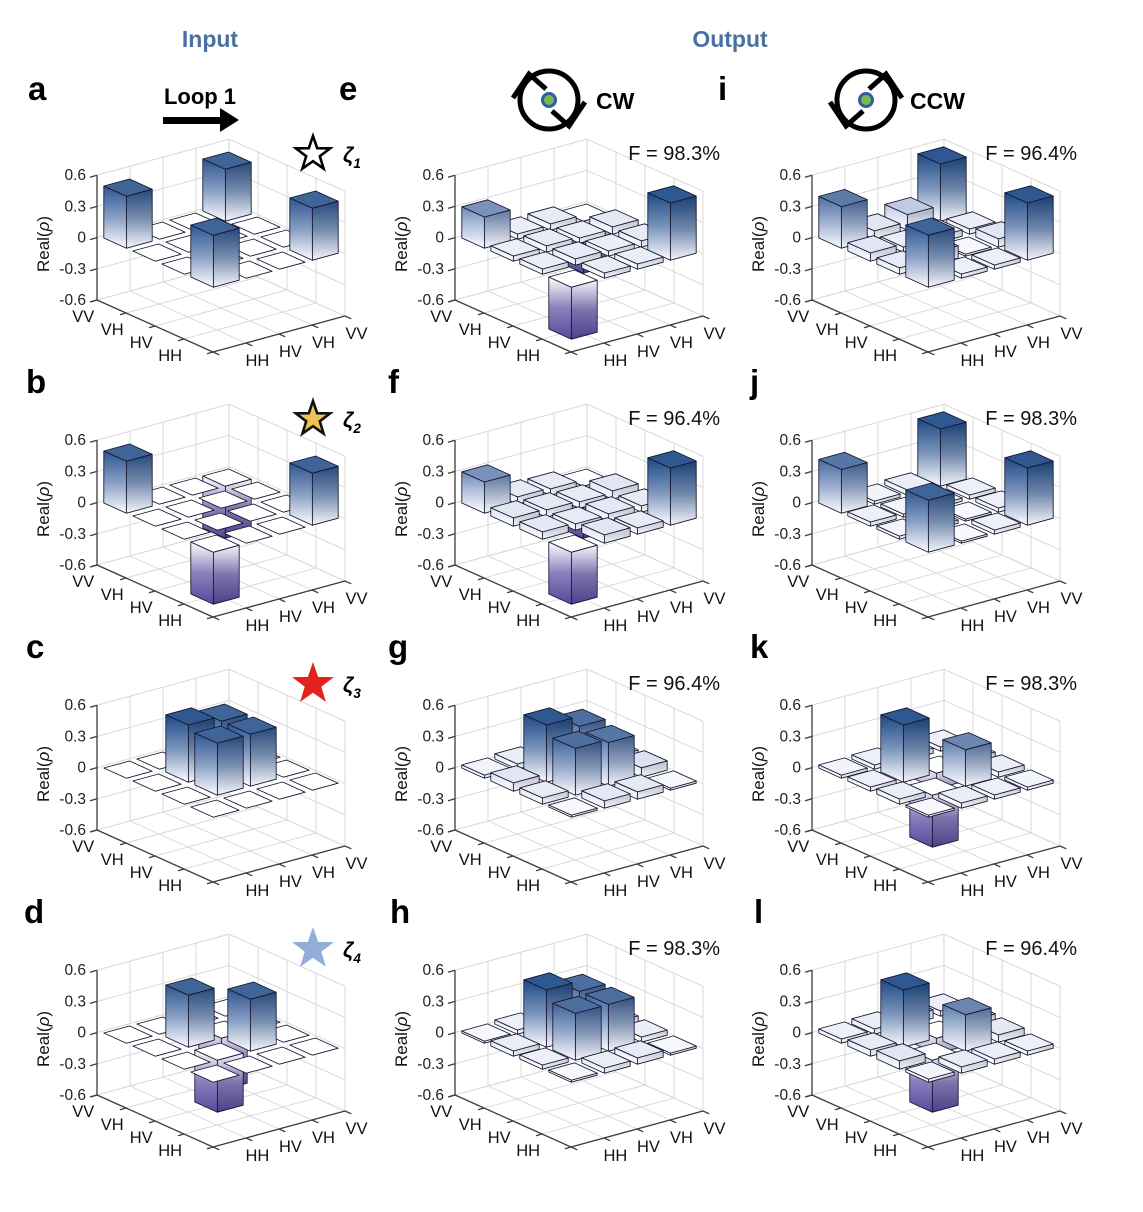  I want to click on loop-arrow-head-icon, so click(229, 120).